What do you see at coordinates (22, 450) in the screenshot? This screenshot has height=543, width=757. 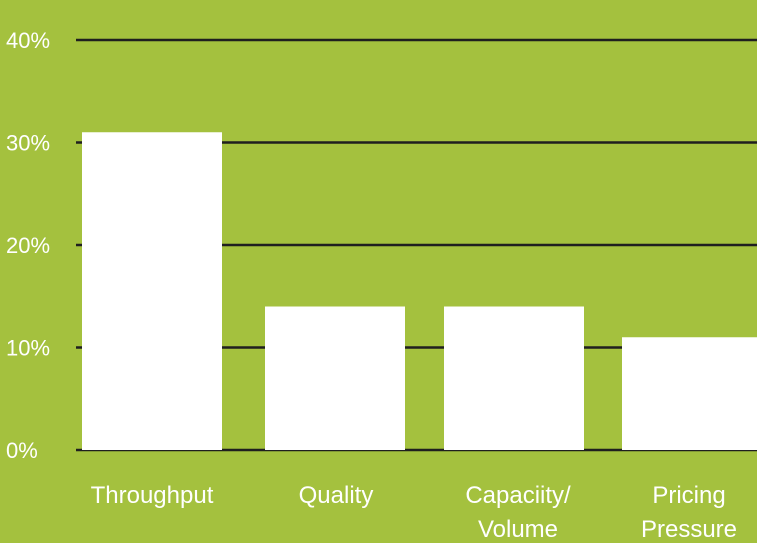 I see `y-tick-label: 0%` at bounding box center [22, 450].